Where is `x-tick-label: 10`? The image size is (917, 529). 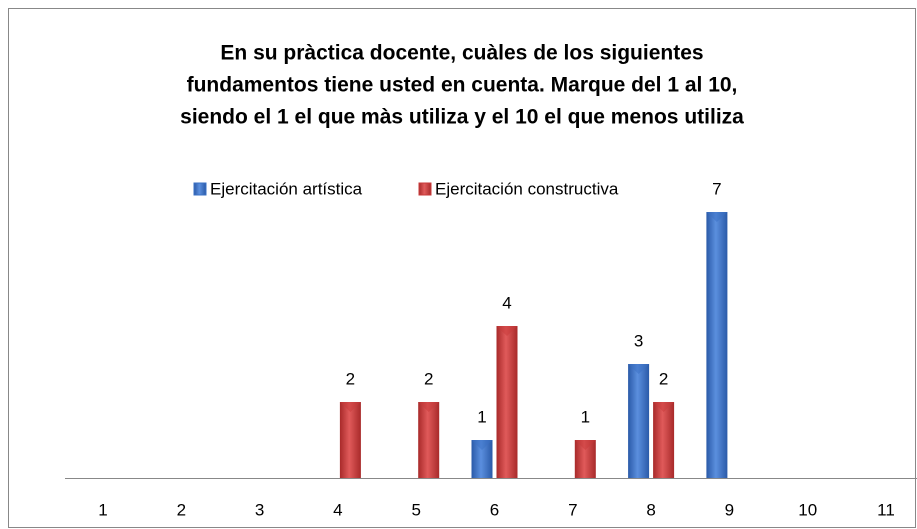 x-tick-label: 10 is located at coordinates (807, 509).